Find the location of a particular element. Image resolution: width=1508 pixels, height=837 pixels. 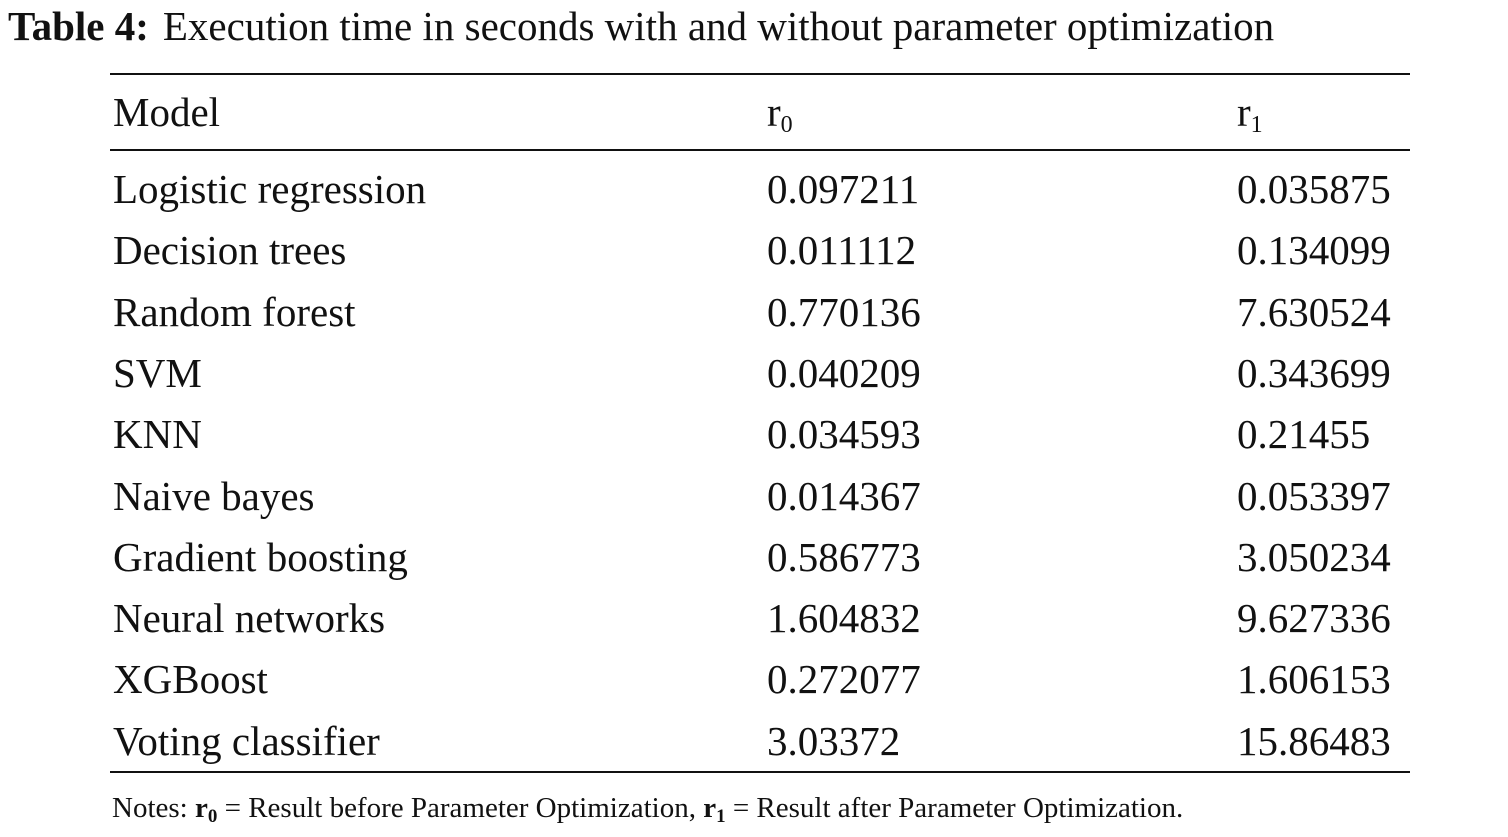

notes-r1-symbol: r1 is located at coordinates (714, 809).